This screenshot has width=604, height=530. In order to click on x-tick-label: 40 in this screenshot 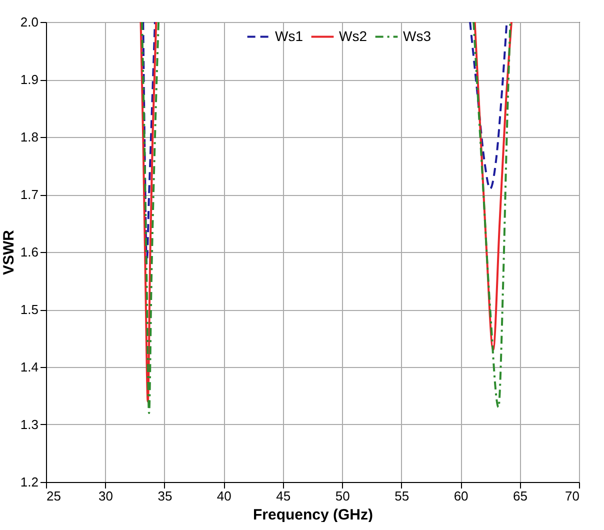, I will do `click(224, 496)`.